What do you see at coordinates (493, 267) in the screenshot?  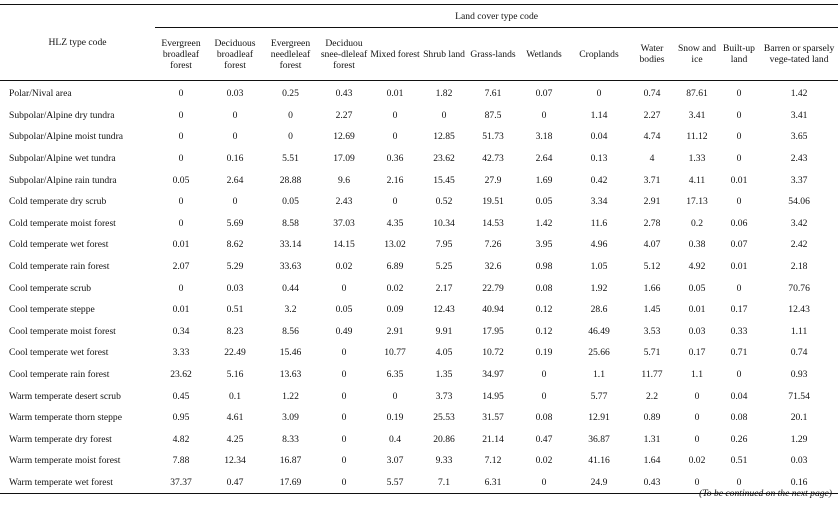 I see `table-cell: 32.6` at bounding box center [493, 267].